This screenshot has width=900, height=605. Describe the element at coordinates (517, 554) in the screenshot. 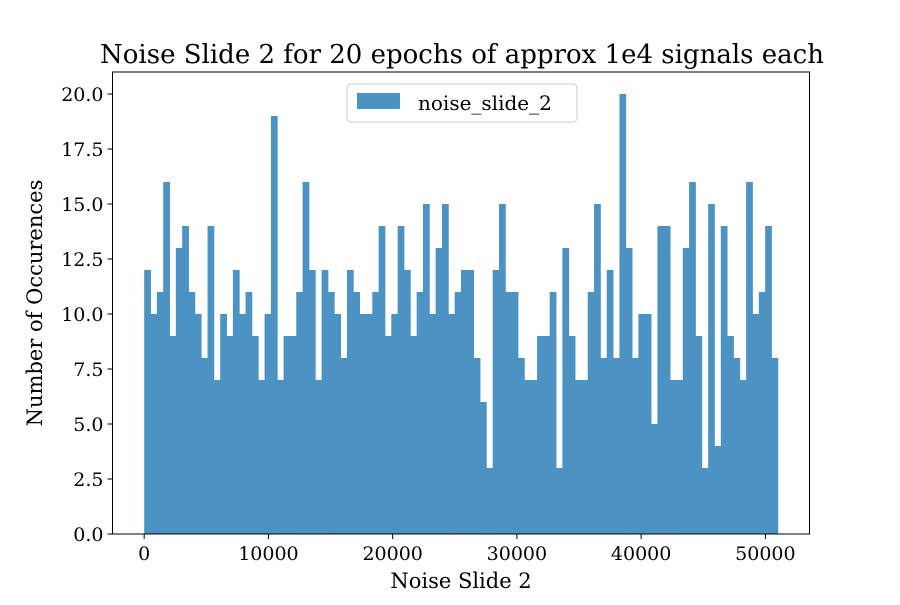

I see `x-tick-label: 30000` at that location.